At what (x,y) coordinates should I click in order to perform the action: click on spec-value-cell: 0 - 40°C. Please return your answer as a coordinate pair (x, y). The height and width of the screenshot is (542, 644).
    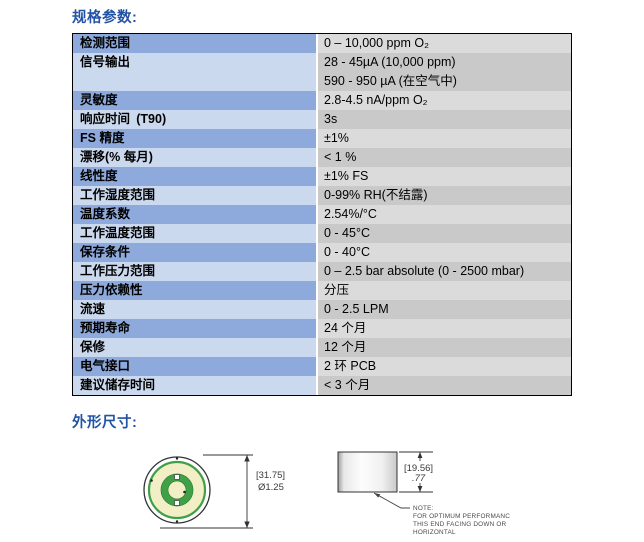
    Looking at the image, I should click on (444, 252).